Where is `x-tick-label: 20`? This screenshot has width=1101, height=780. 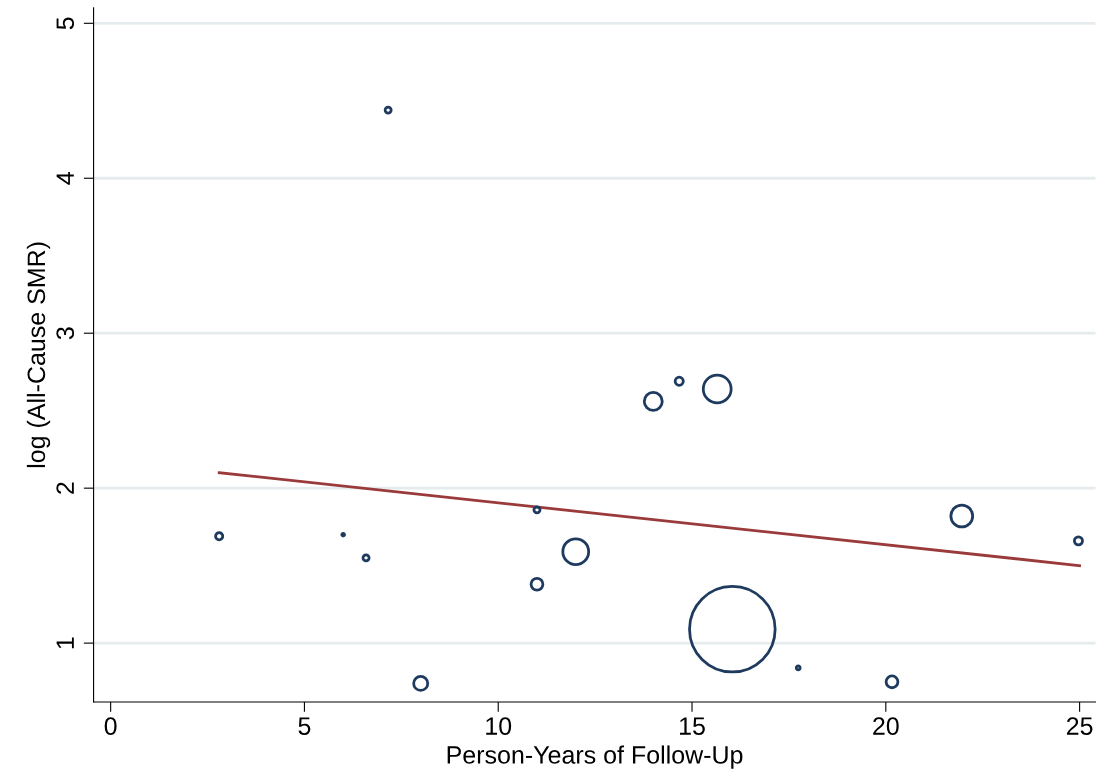 x-tick-label: 20 is located at coordinates (886, 726).